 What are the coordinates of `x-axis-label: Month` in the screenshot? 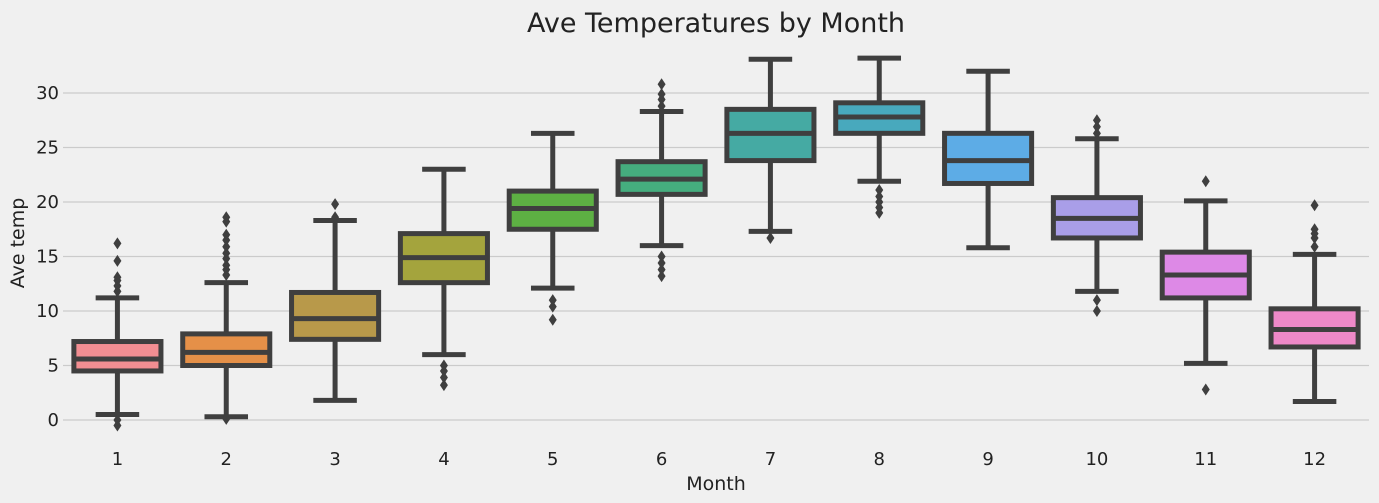 It's located at (716, 484).